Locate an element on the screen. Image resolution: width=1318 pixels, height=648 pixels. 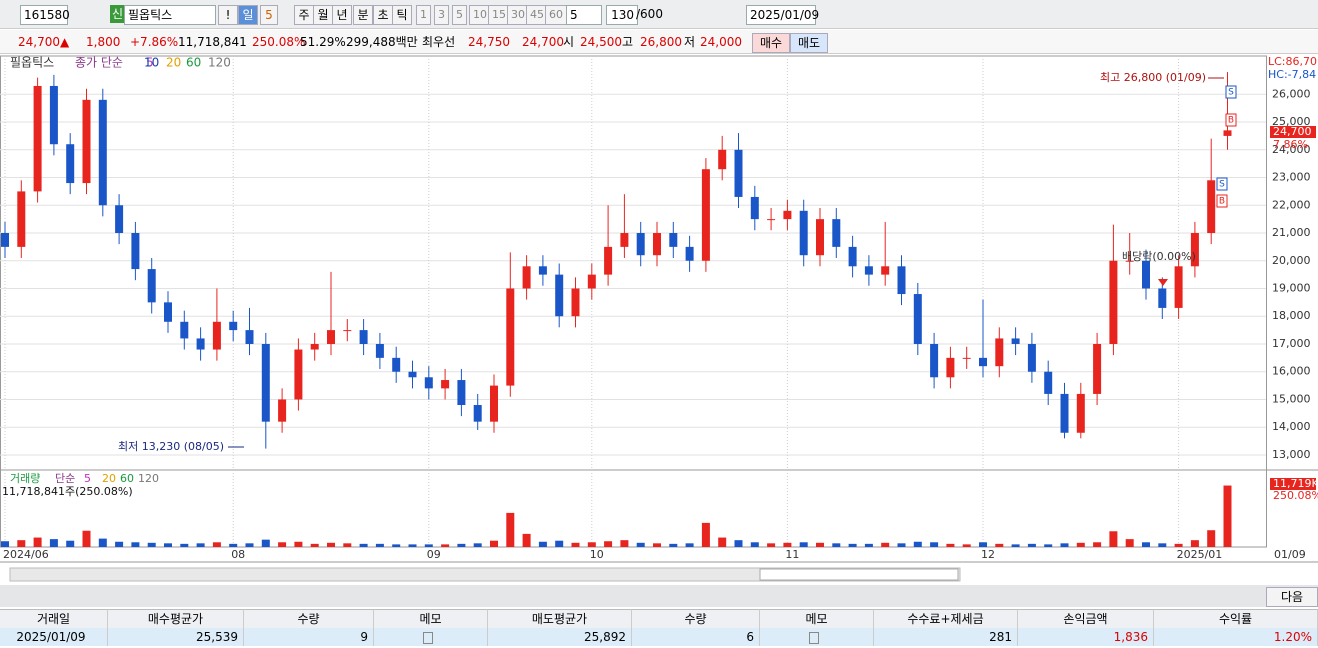
volume-ma-period: 5 is located at coordinates (87, 478).